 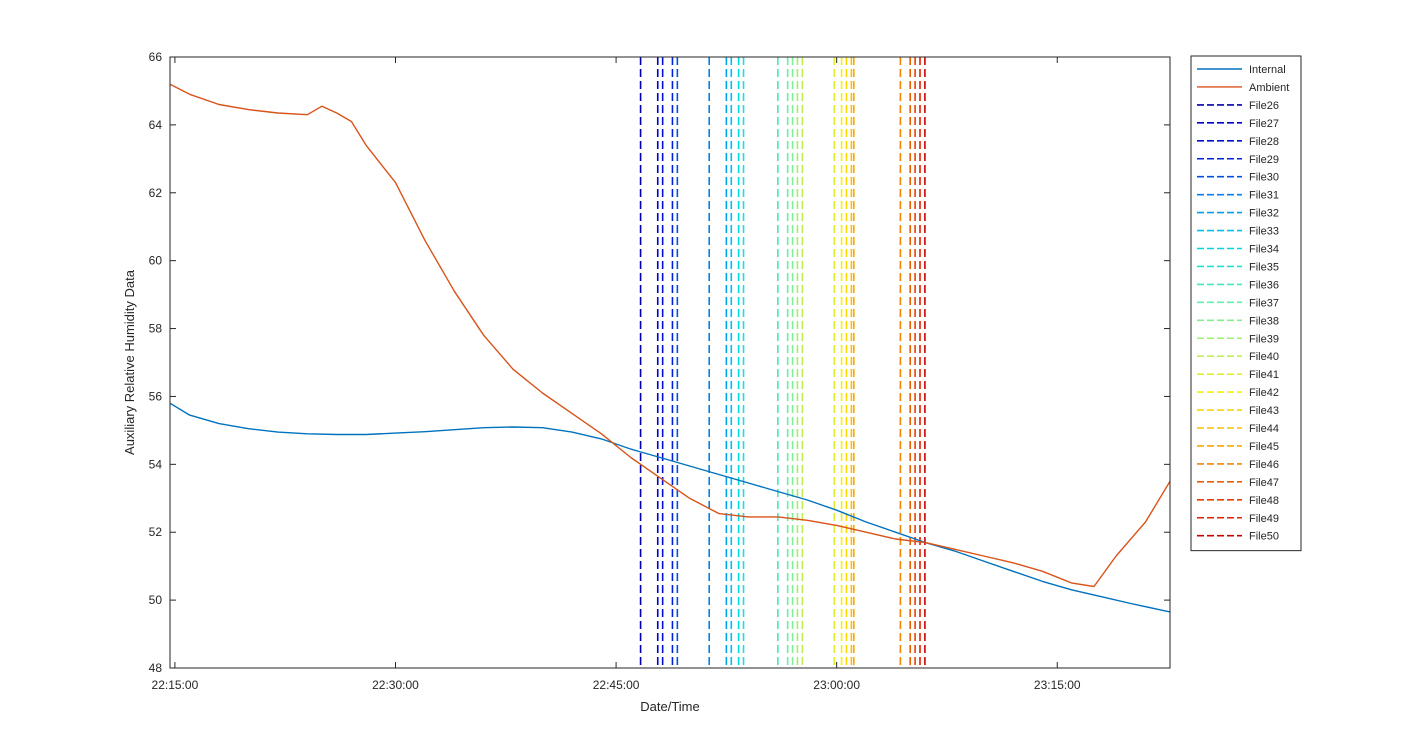 I want to click on legend-label-file43: File43, so click(x=1264, y=411).